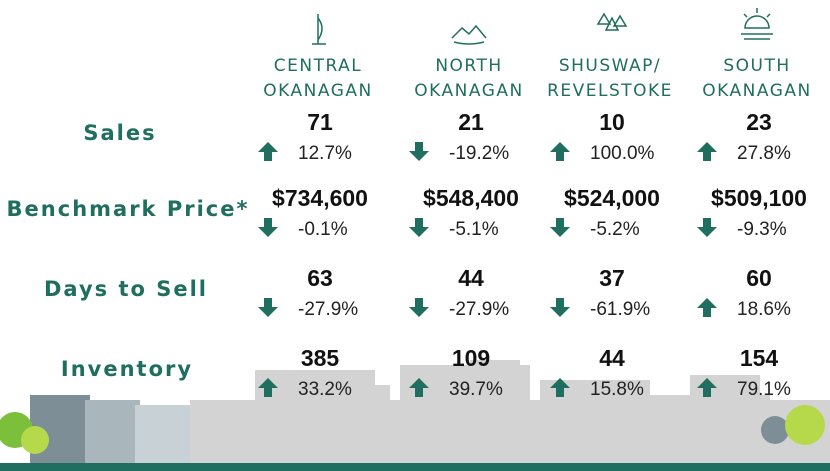 The height and width of the screenshot is (471, 830). What do you see at coordinates (471, 358) in the screenshot?
I see `metric-value: 109` at bounding box center [471, 358].